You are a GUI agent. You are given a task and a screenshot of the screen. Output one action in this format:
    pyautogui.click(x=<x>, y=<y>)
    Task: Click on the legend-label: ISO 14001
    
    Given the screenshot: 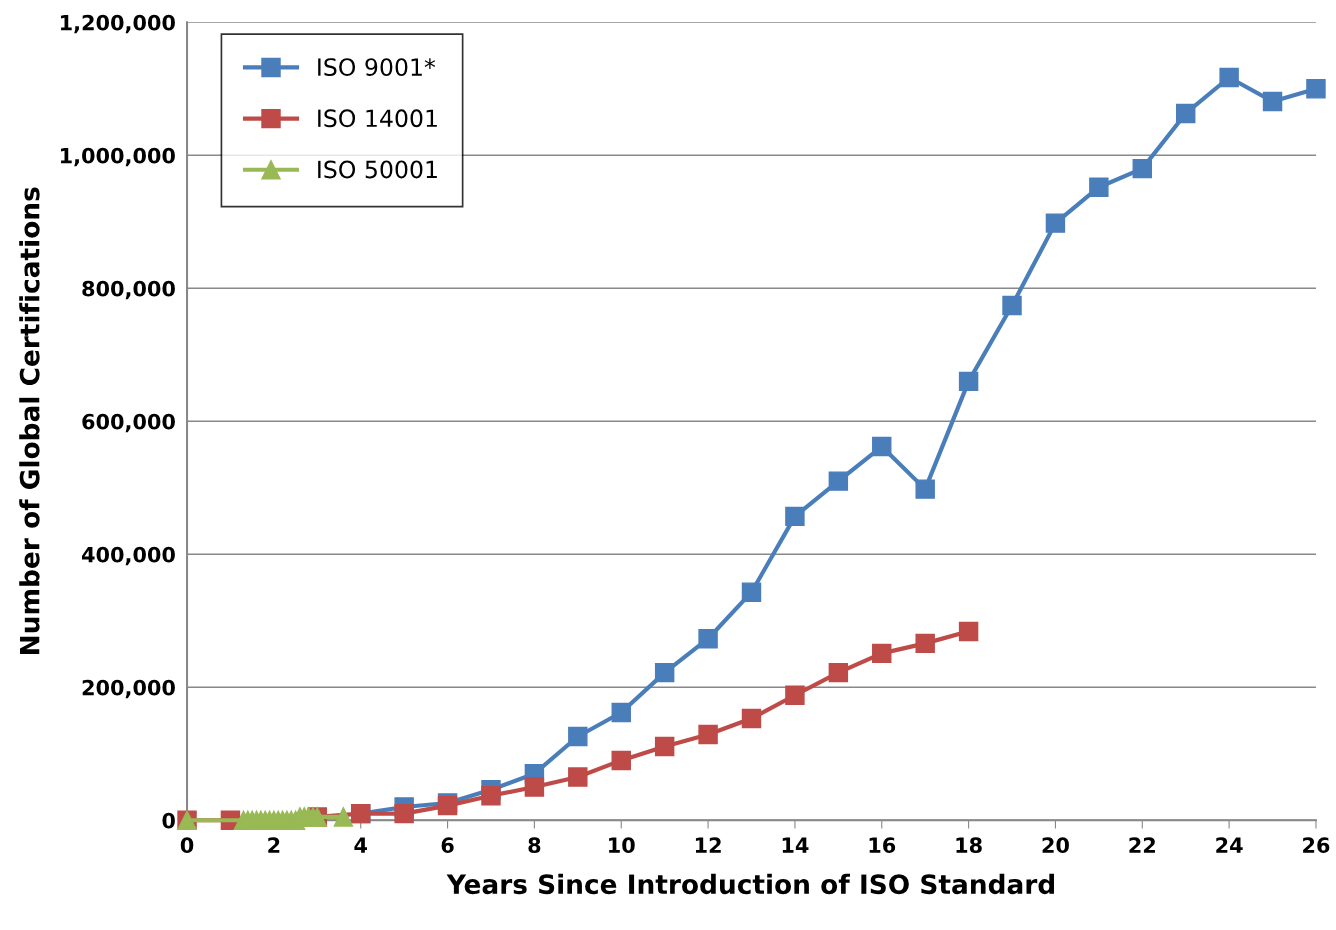 What is the action you would take?
    pyautogui.click(x=377, y=118)
    